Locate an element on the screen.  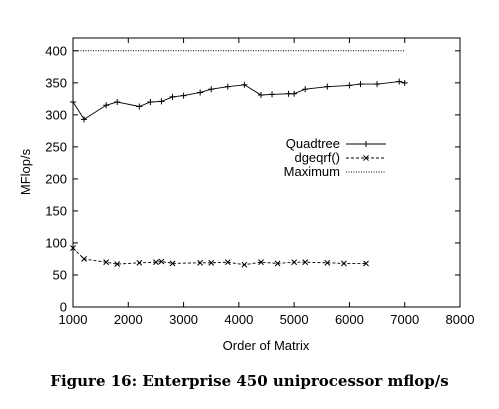
legend-samples is located at coordinates (366, 157).